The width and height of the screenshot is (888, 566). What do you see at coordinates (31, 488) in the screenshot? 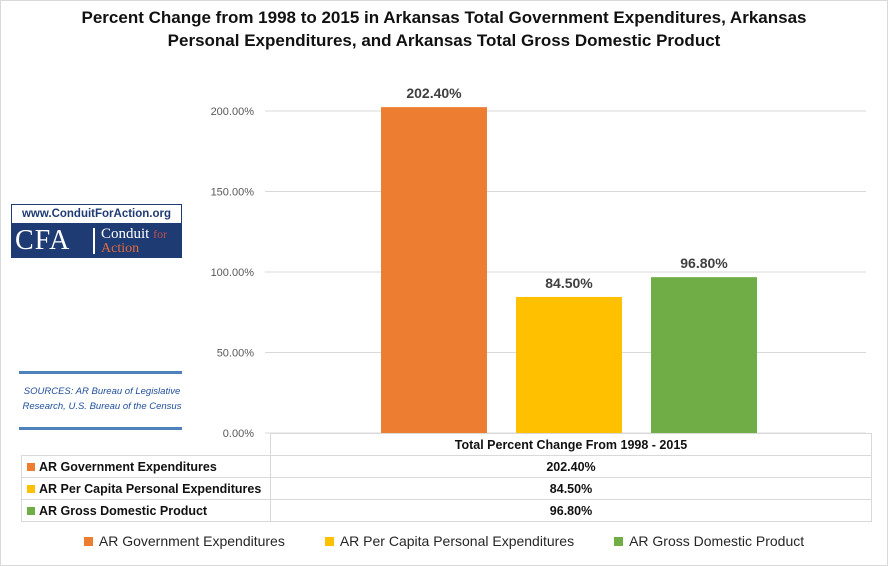
I see `swatch-personal` at bounding box center [31, 488].